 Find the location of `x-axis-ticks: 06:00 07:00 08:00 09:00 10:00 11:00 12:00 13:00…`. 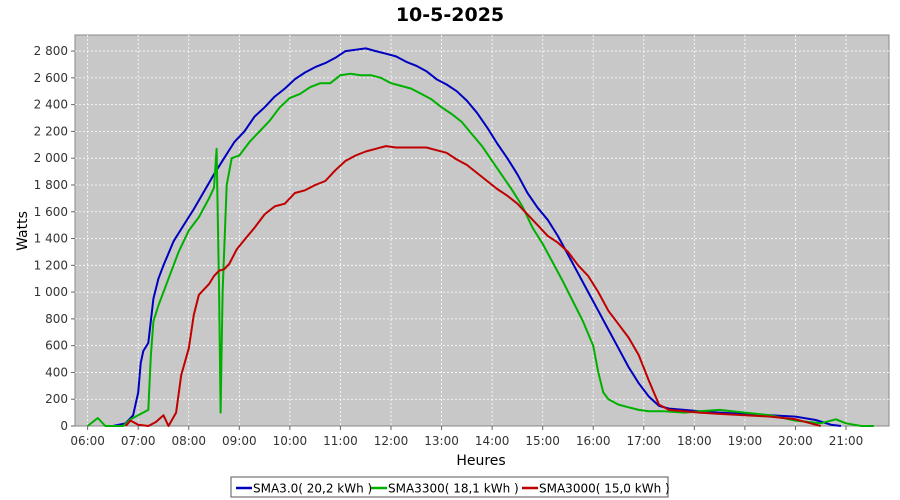

x-axis-ticks: 06:00 07:00 08:00 09:00 10:00 11:00 12:00 13:00… is located at coordinates (466, 437).